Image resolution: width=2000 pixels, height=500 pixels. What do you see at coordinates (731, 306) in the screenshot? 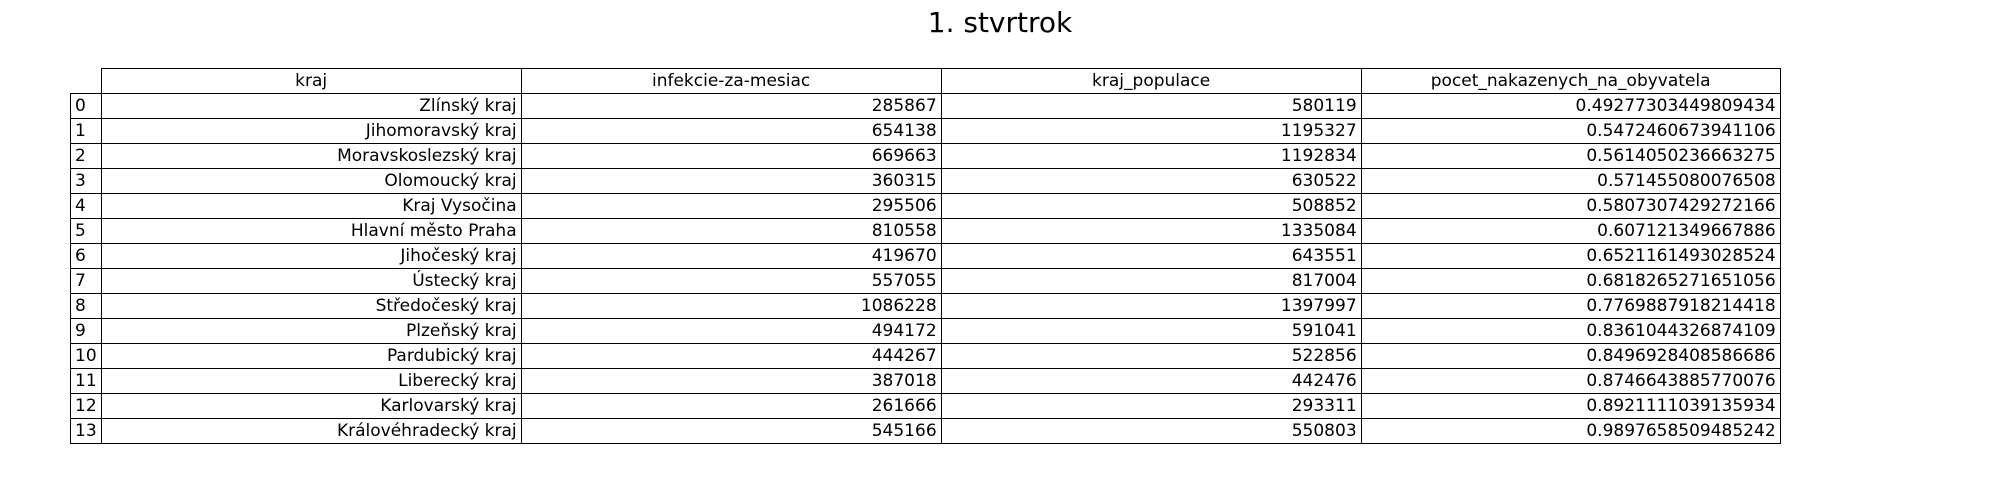
I see `infekcie-cell: 1086228` at bounding box center [731, 306].